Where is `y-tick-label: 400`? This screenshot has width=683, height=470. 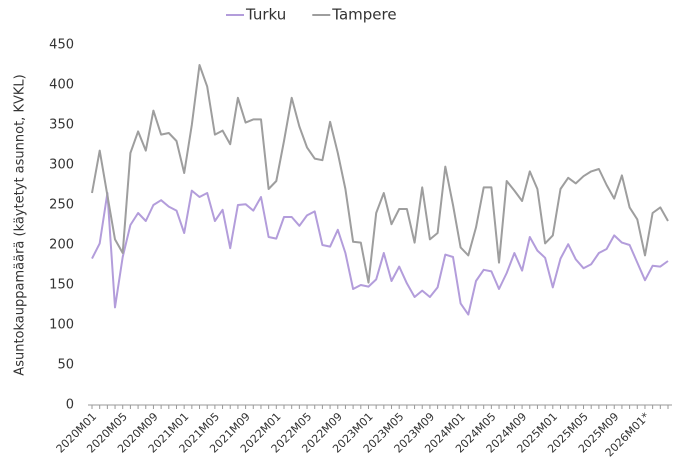
y-tick-label: 400 is located at coordinates (61, 85).